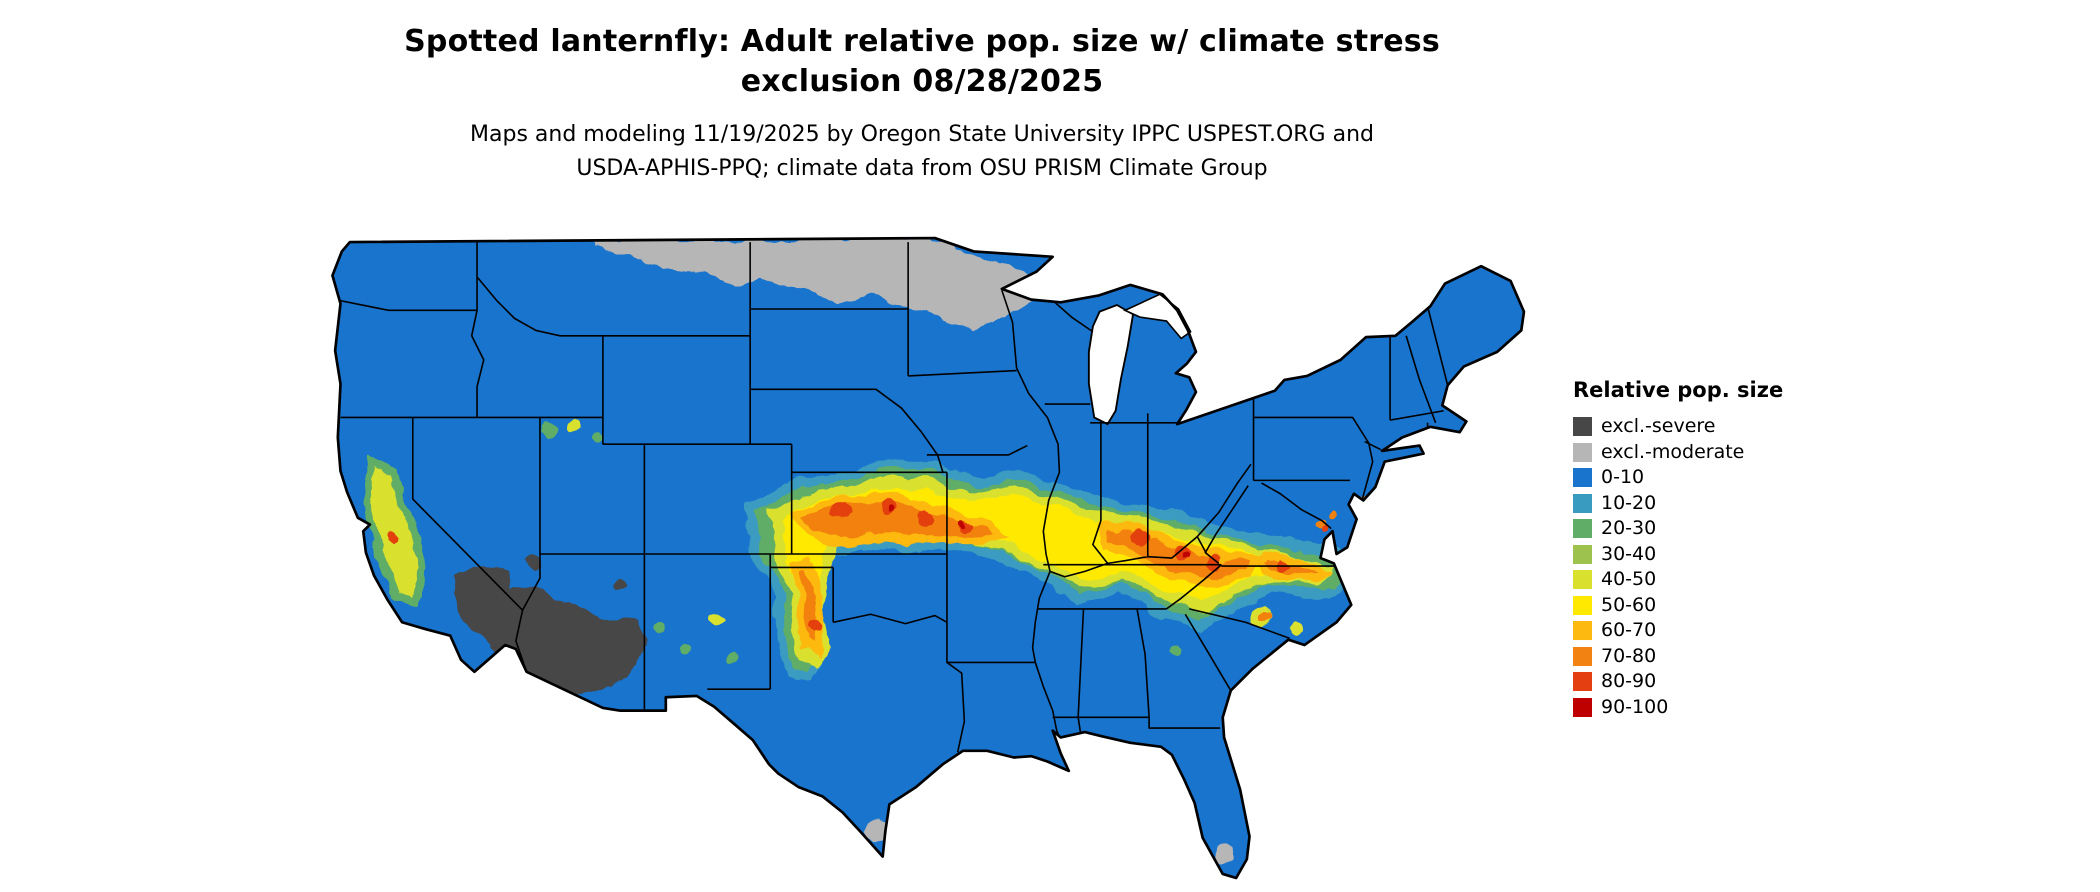  I want to click on legend-label: 0-10, so click(1623, 477).